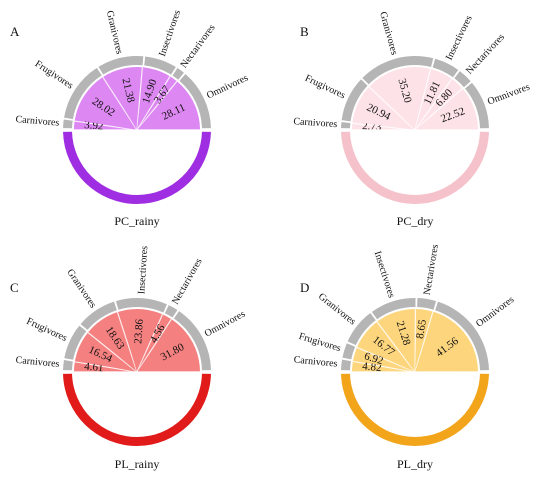 Image resolution: width=550 pixels, height=494 pixels. What do you see at coordinates (127, 90) in the screenshot?
I see `value-label-granivores: 21.38` at bounding box center [127, 90].